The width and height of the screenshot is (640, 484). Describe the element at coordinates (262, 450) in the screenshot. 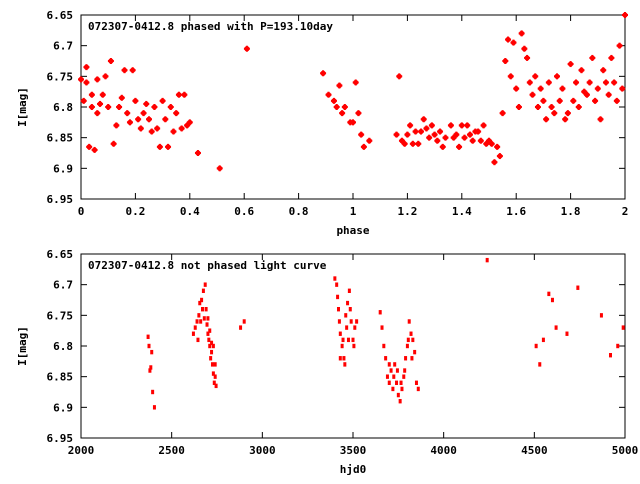

I see `x-tick-label: 3000` at that location.